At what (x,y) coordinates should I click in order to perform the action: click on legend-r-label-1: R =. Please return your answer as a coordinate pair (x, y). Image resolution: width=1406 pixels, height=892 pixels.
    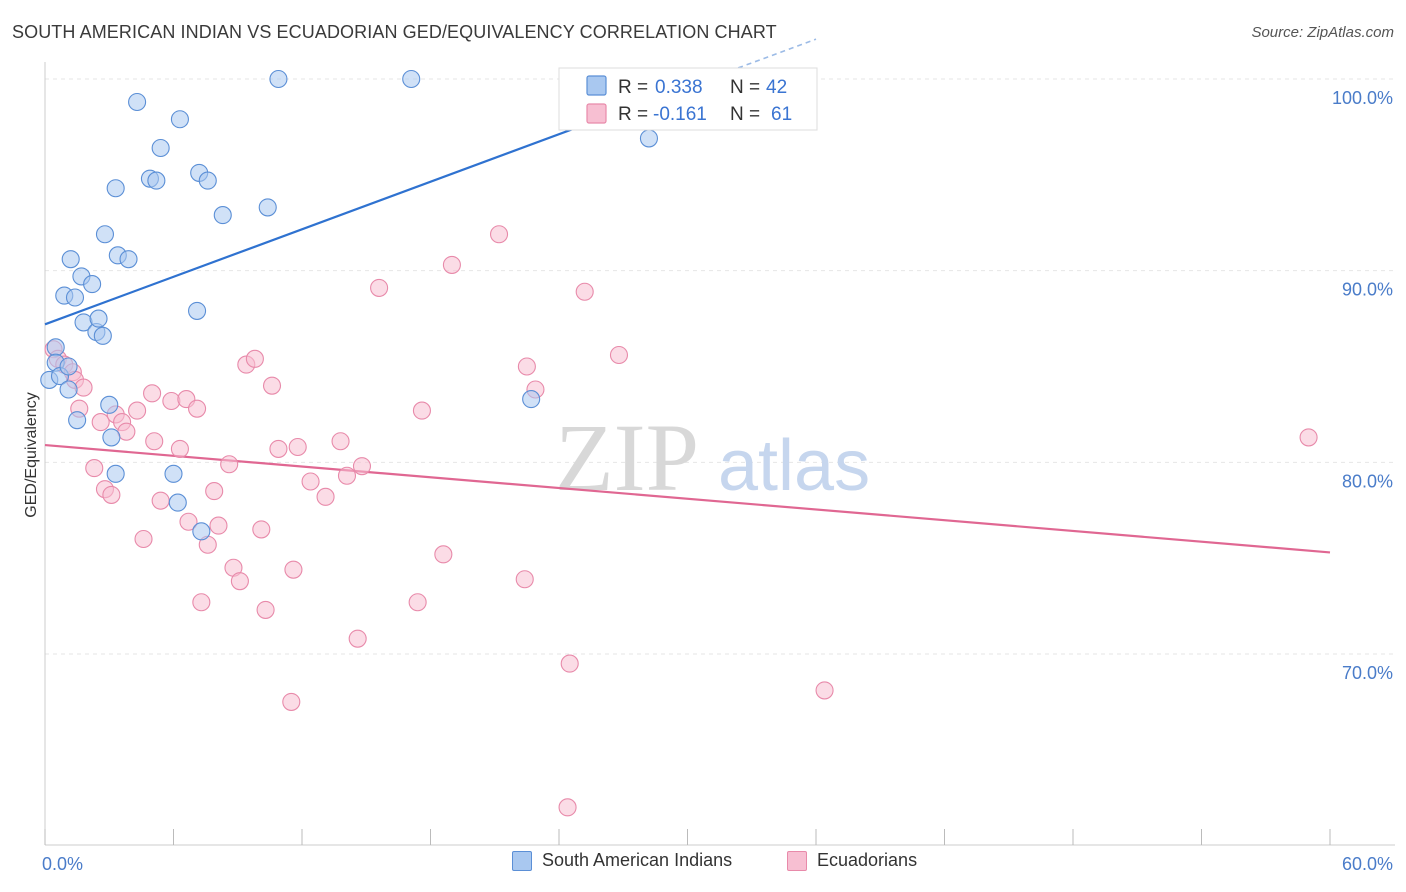
    Looking at the image, I should click on (633, 87).